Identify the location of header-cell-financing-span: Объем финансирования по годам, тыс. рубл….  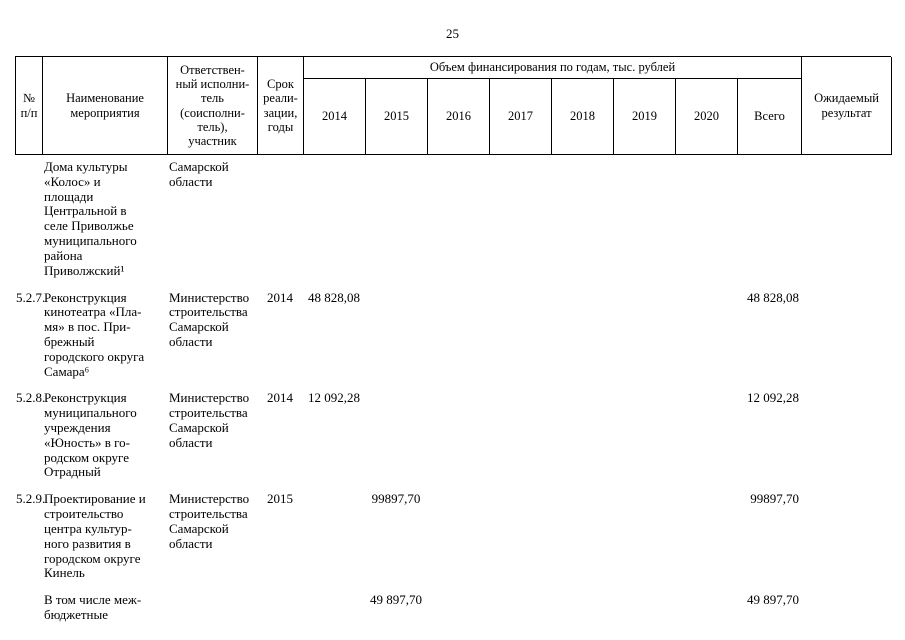
(553, 68).